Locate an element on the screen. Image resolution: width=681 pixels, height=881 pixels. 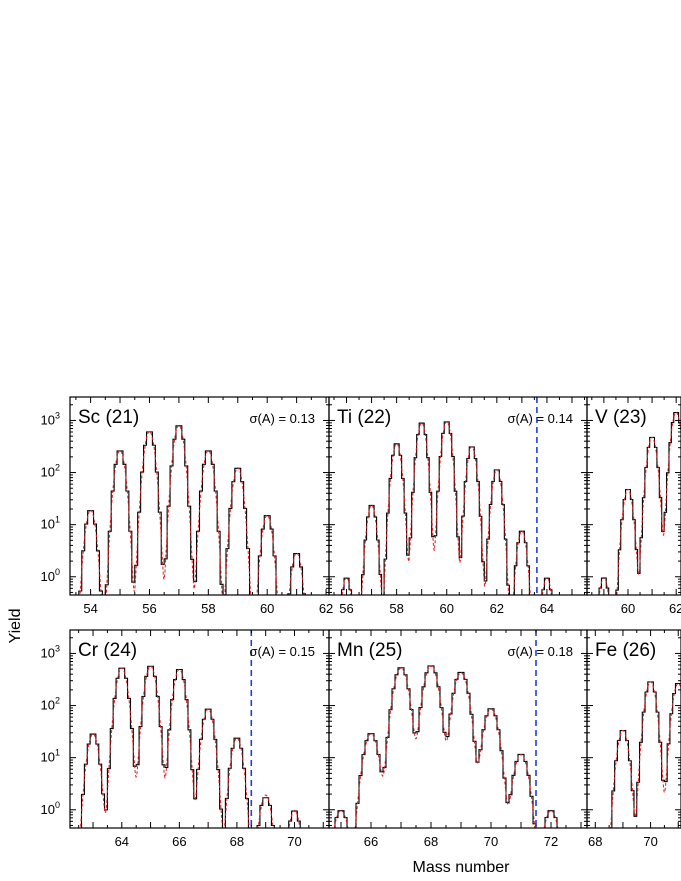
x-tick-label: 72 is located at coordinates (551, 841).